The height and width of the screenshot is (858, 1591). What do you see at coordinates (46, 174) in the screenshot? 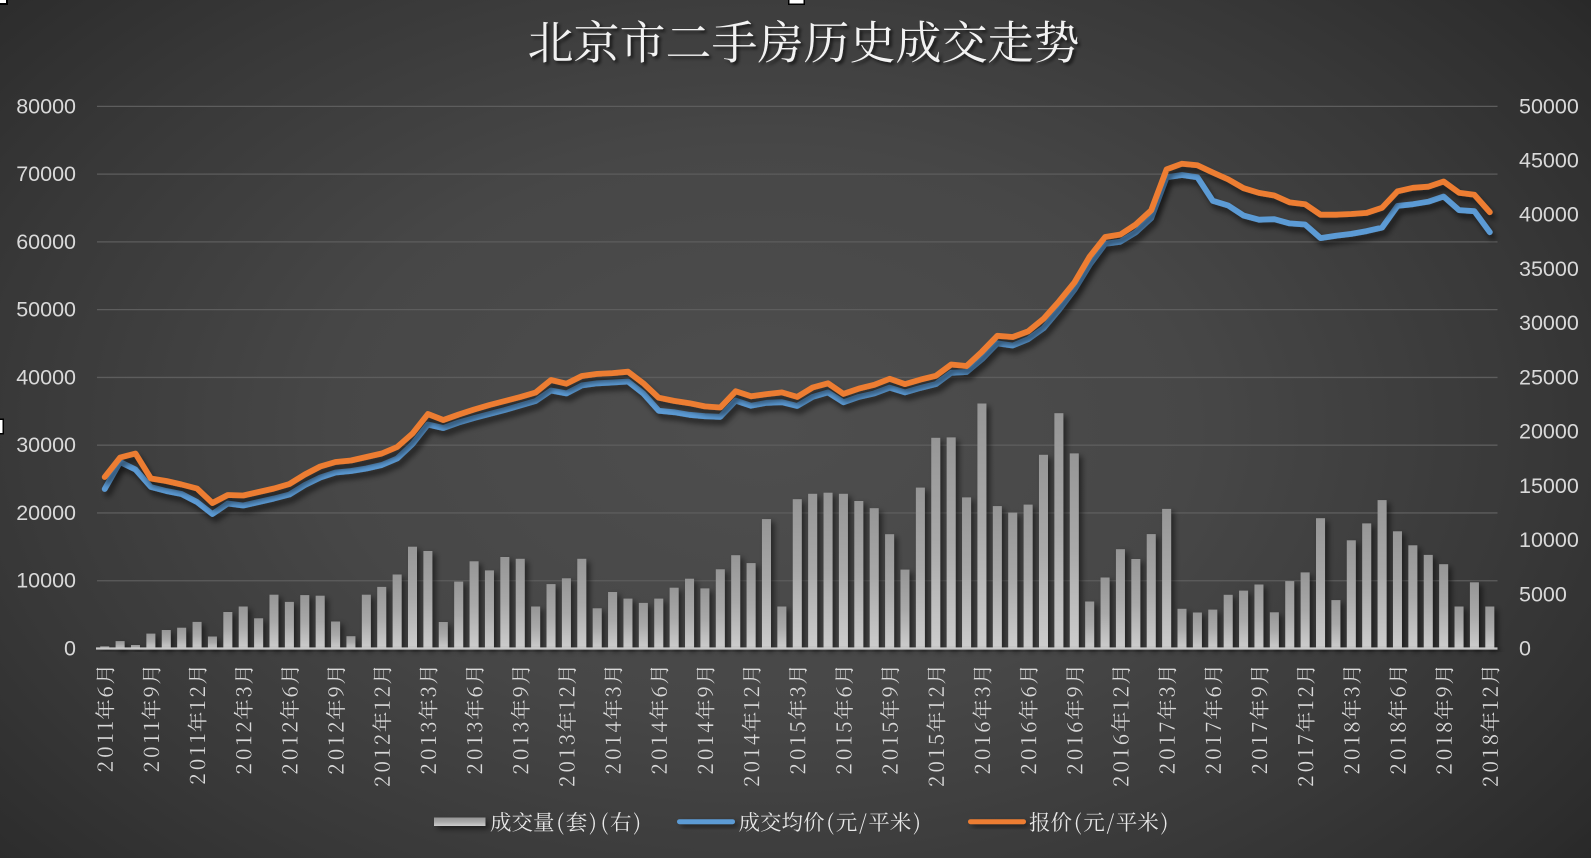
I see `svg-text: 70000` at bounding box center [46, 174].